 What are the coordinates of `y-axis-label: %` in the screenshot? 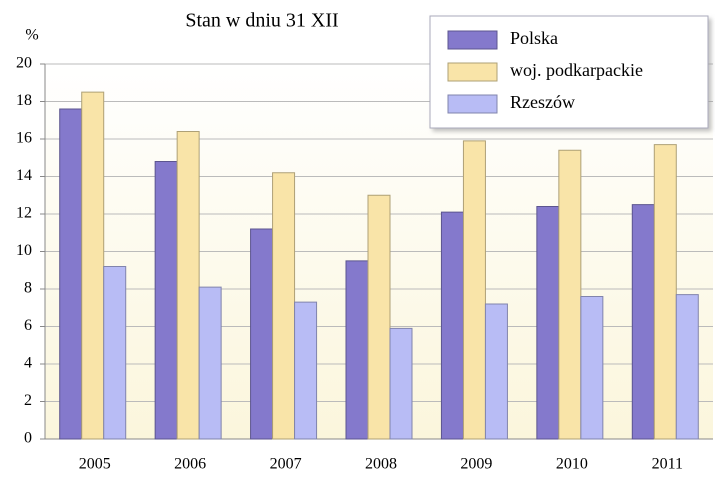 It's located at (31, 35).